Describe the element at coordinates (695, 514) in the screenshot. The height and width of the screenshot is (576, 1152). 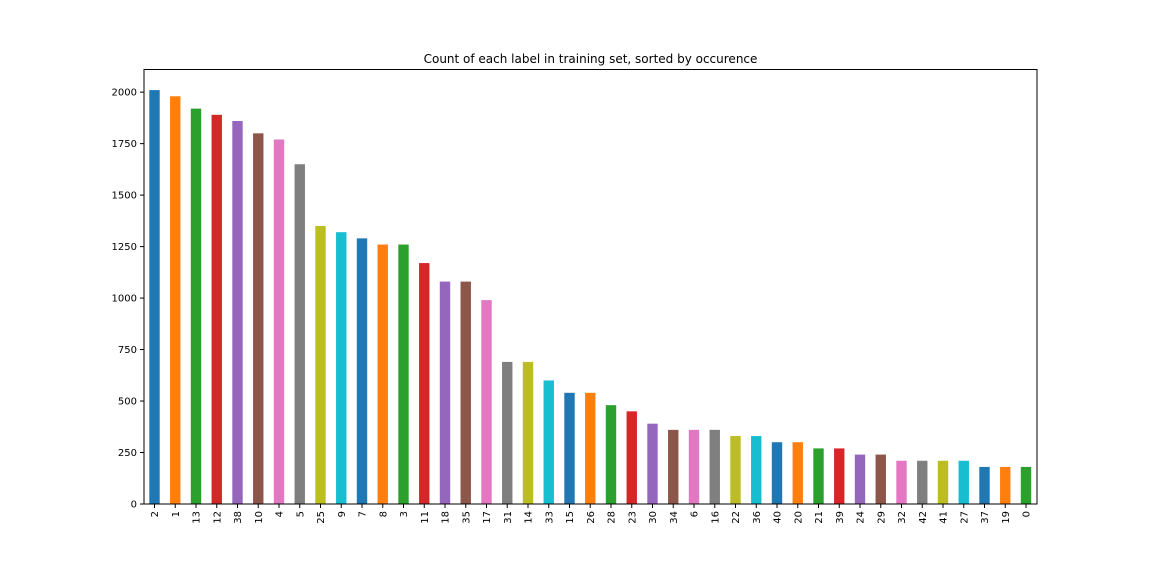
I see `x-tick-label: 6` at that location.